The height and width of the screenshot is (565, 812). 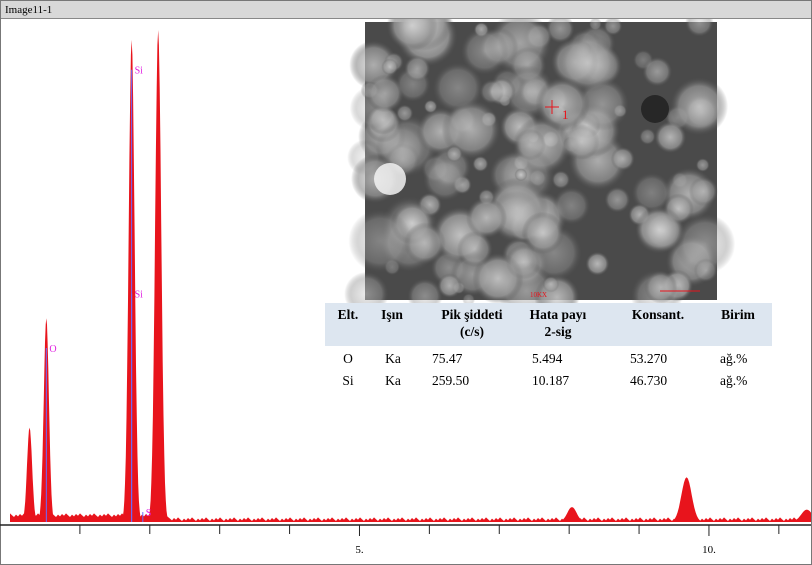 What do you see at coordinates (392, 314) in the screenshot?
I see `table-header: Işın` at bounding box center [392, 314].